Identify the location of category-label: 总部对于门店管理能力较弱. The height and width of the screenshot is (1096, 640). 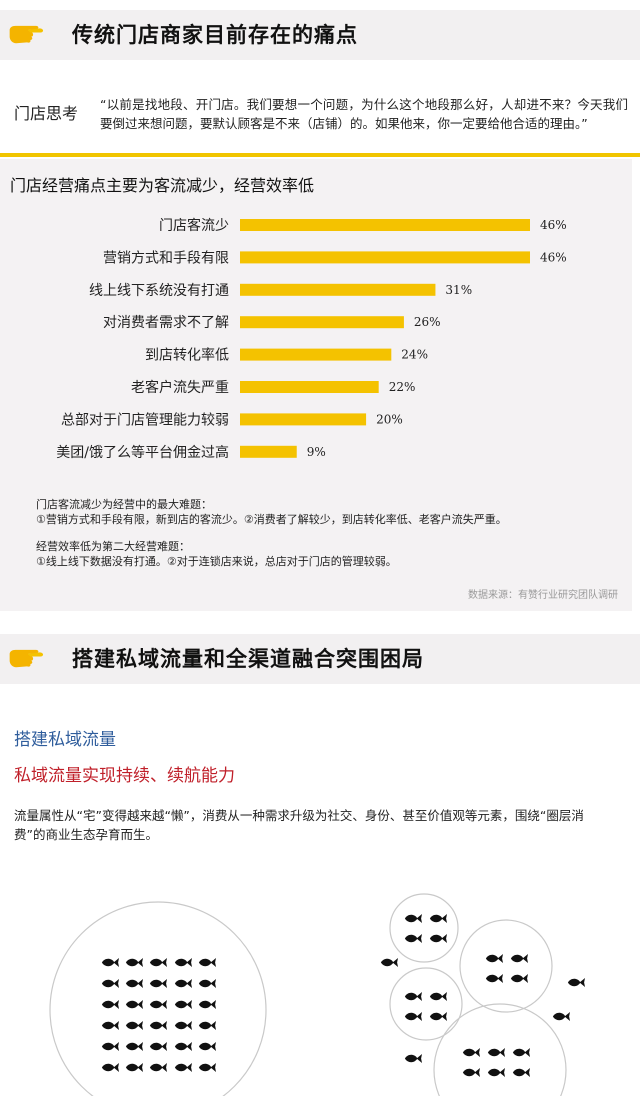
(145, 420).